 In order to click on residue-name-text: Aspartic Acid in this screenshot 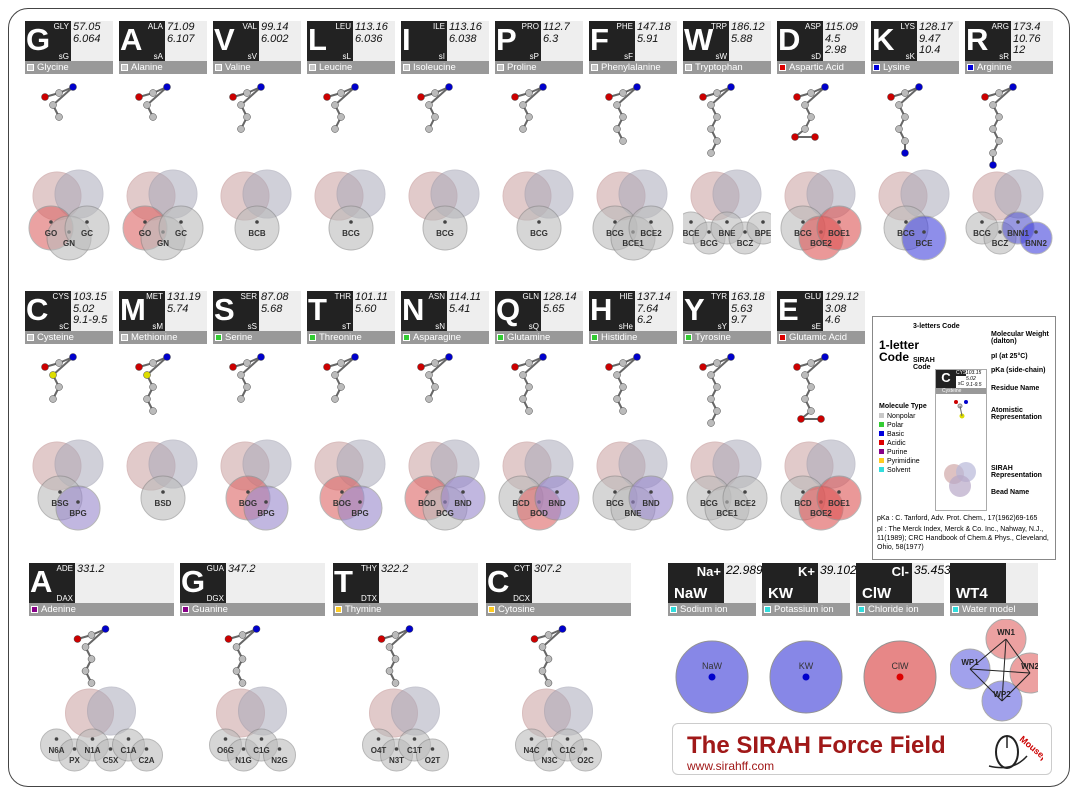, I will do `click(816, 67)`.